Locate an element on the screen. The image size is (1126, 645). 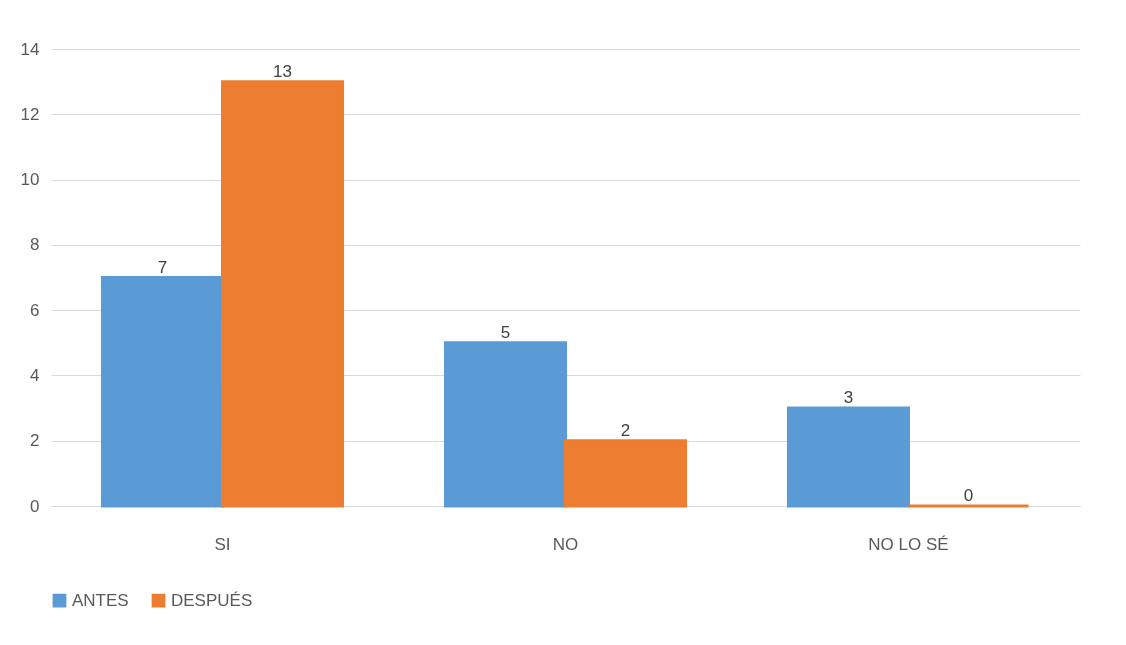
x-tick-label: NO LO SÉ is located at coordinates (908, 544).